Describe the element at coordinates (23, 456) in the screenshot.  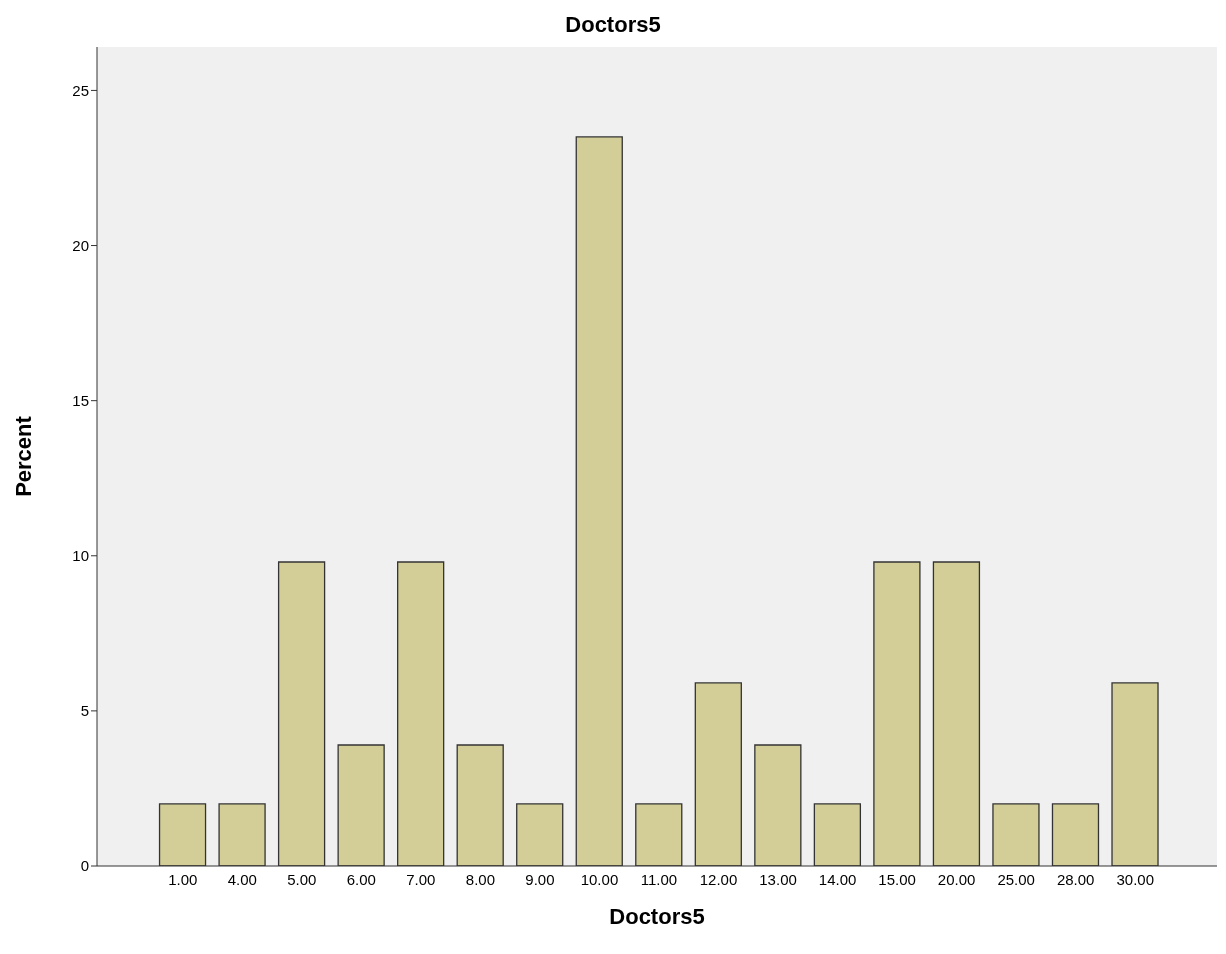
I see `y-axis-title: Percent` at that location.